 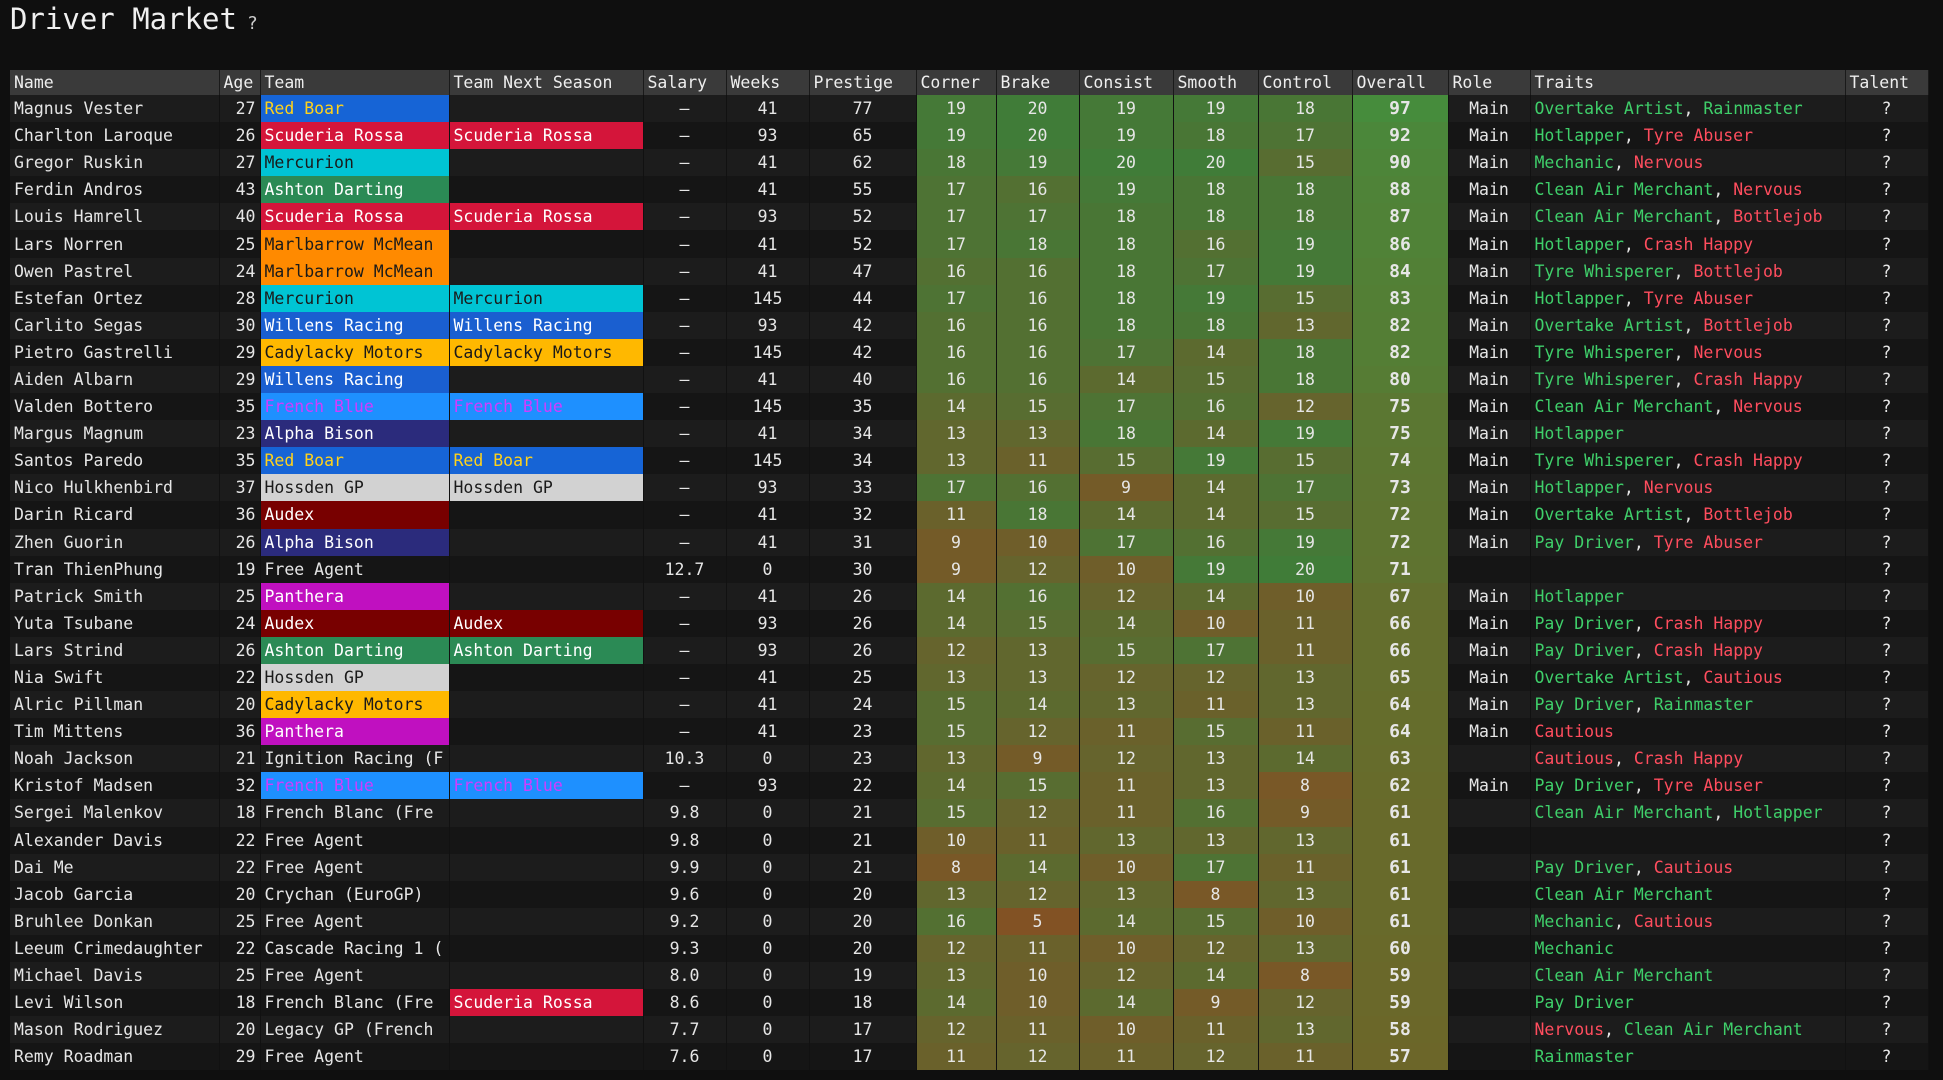 What do you see at coordinates (1688, 82) in the screenshot?
I see `column-header: Traits` at bounding box center [1688, 82].